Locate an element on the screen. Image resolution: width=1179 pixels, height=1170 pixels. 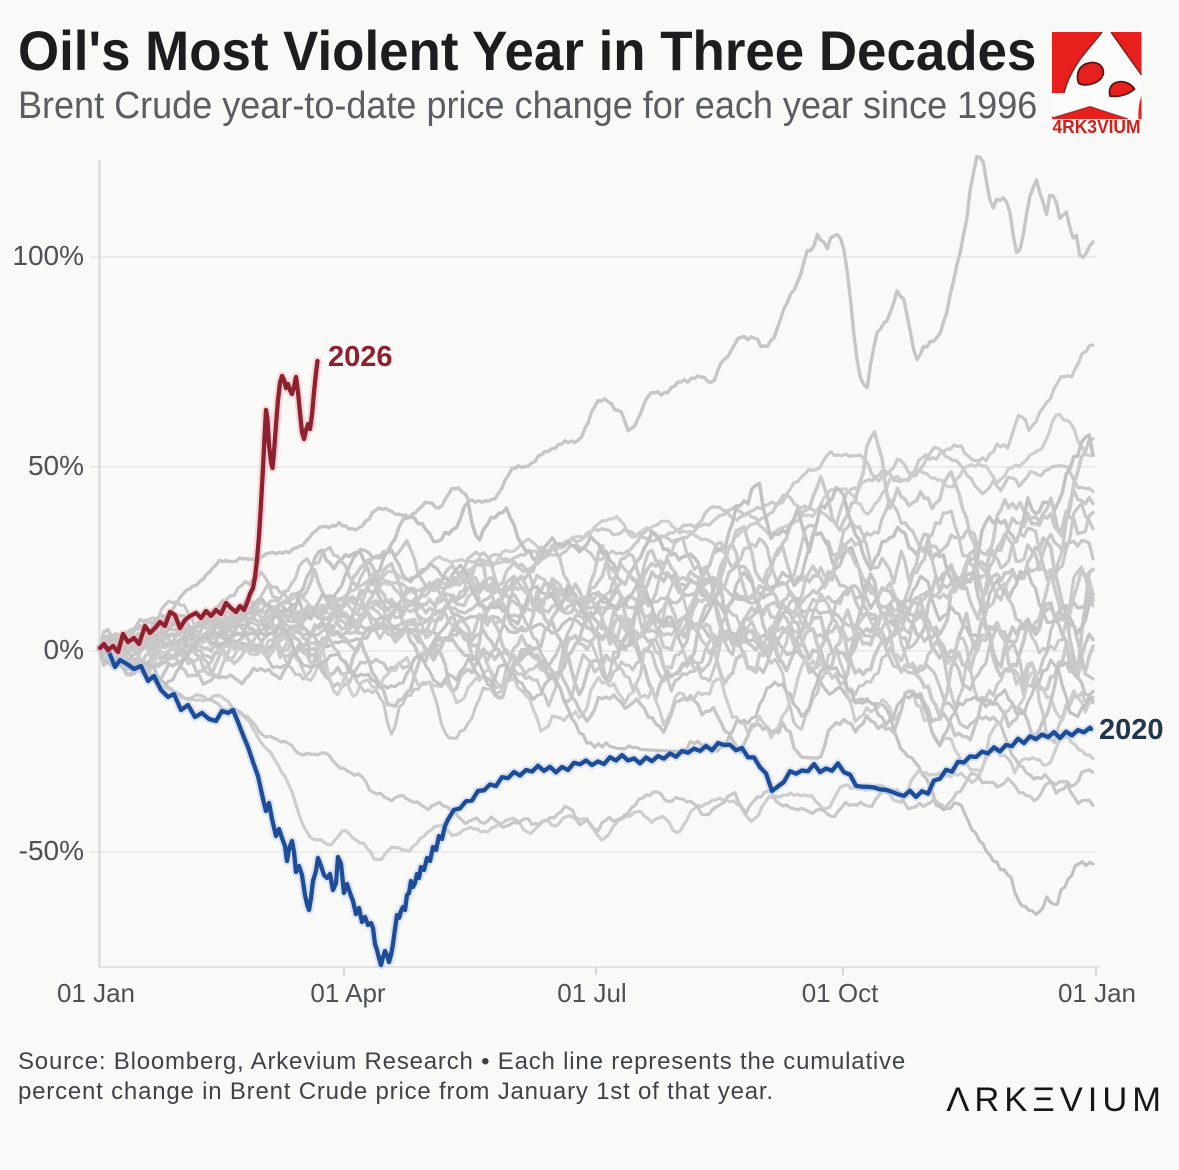
svg-text: 4RK3VIUM is located at coordinates (1097, 126).